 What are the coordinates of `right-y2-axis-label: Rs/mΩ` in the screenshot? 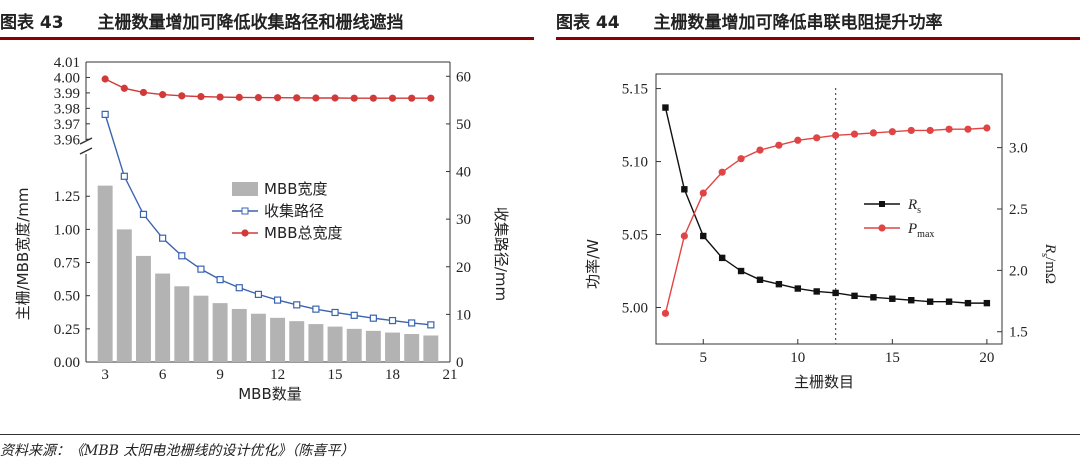 It's located at (1048, 263).